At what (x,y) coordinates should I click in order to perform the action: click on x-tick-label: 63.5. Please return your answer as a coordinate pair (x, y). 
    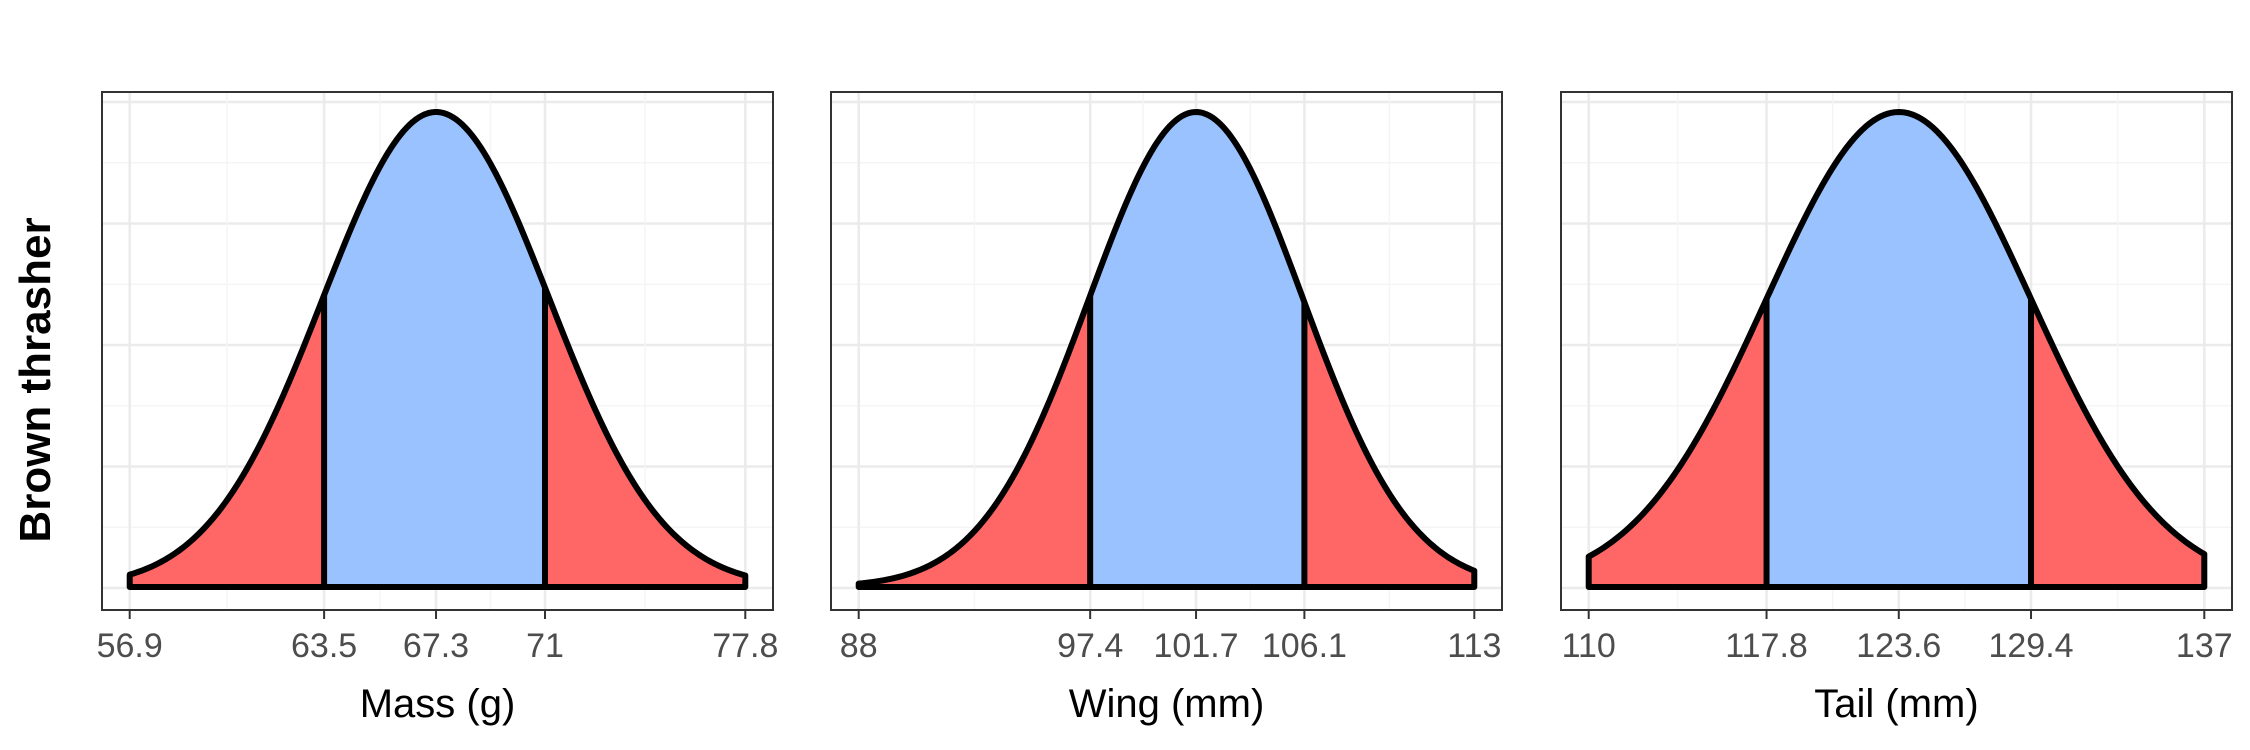
    Looking at the image, I should click on (324, 646).